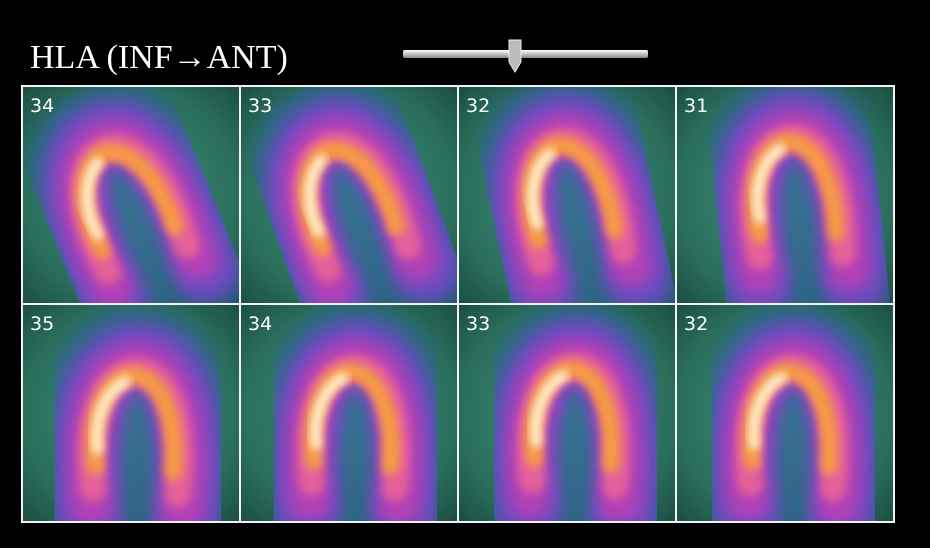 The width and height of the screenshot is (930, 548). What do you see at coordinates (42, 324) in the screenshot?
I see `slice-number: 35` at bounding box center [42, 324].